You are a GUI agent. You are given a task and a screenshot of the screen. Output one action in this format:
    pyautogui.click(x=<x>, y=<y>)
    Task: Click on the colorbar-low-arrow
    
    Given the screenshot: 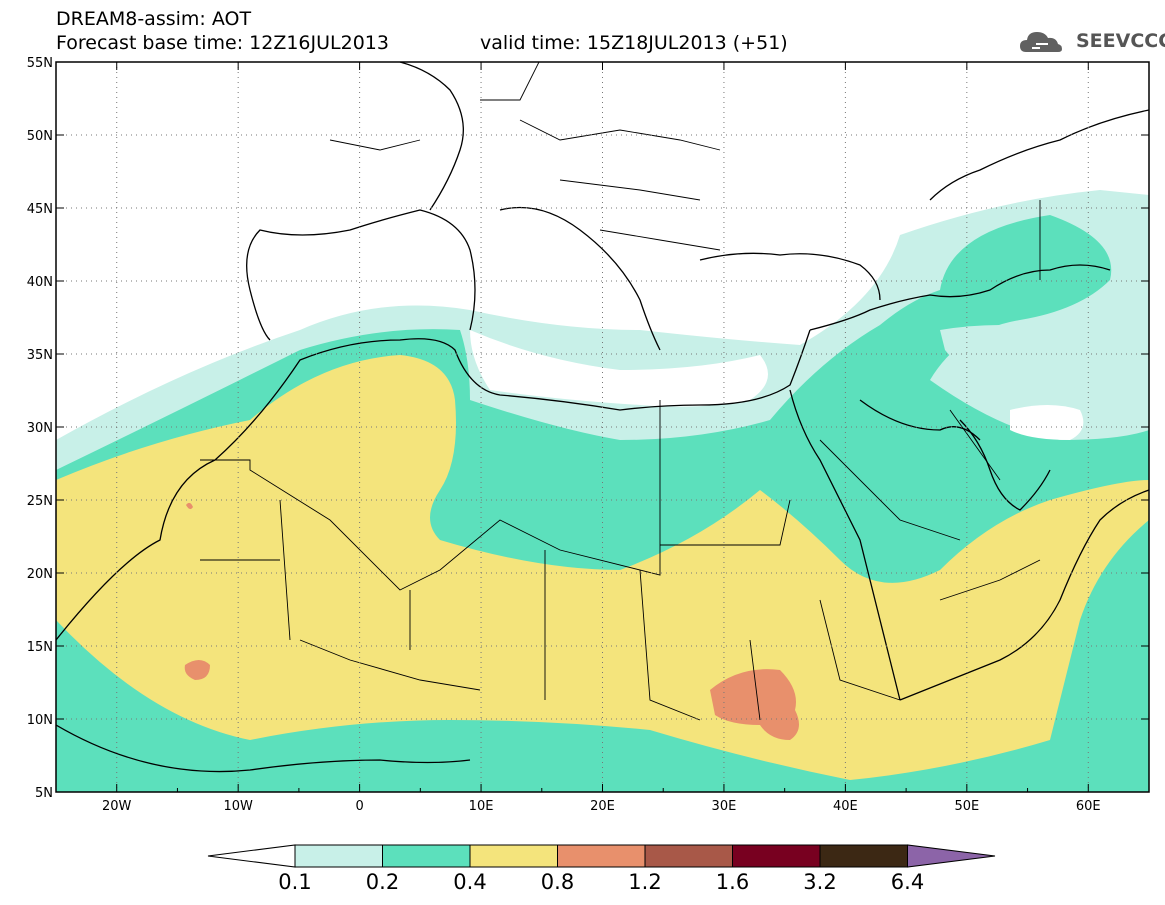 What is the action you would take?
    pyautogui.click(x=251, y=856)
    